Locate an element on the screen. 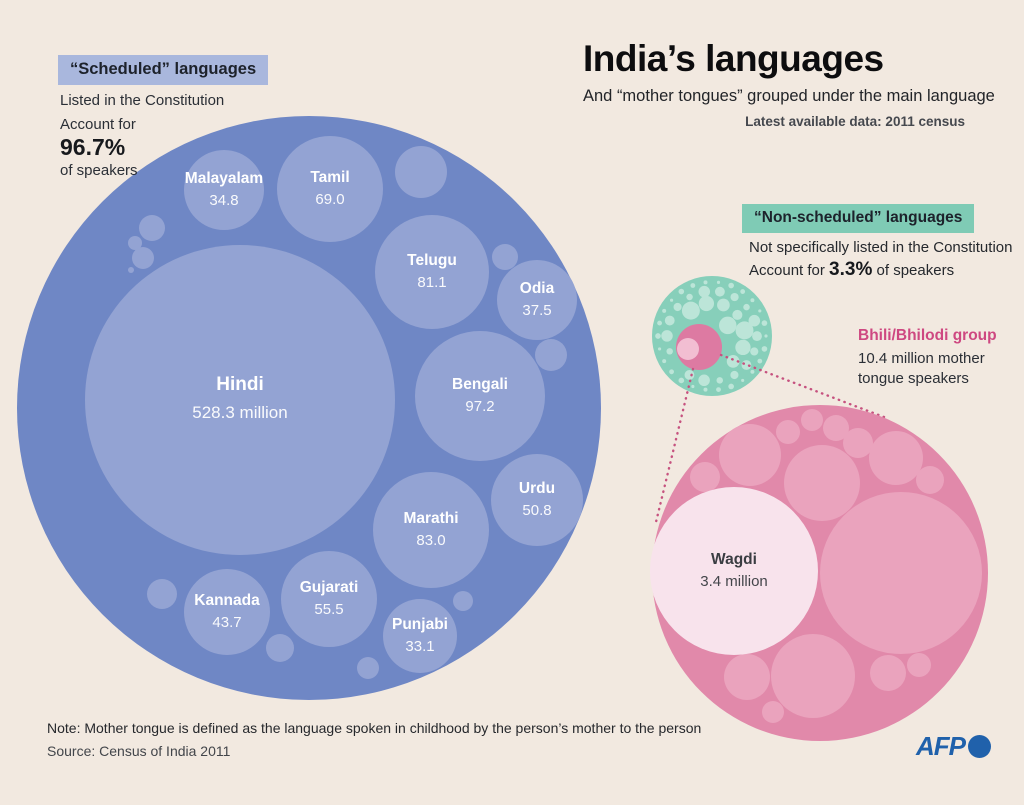  bubble-telugu is located at coordinates (432, 272).